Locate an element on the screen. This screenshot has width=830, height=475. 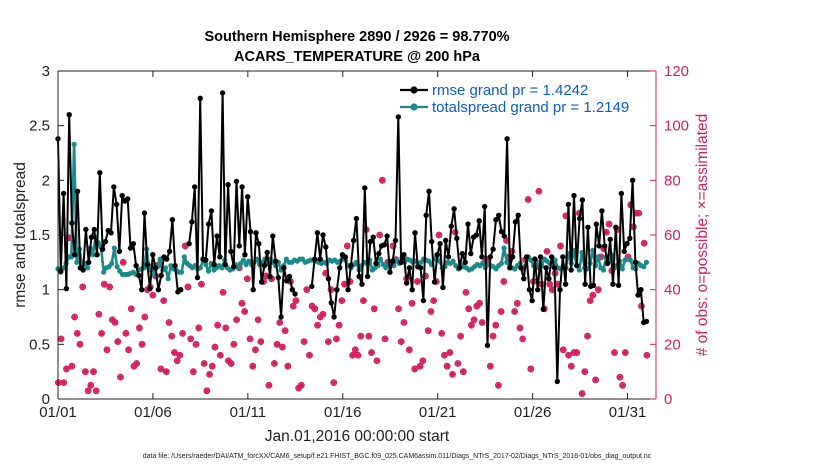
y-tick-label: 2 is located at coordinates (46, 180).